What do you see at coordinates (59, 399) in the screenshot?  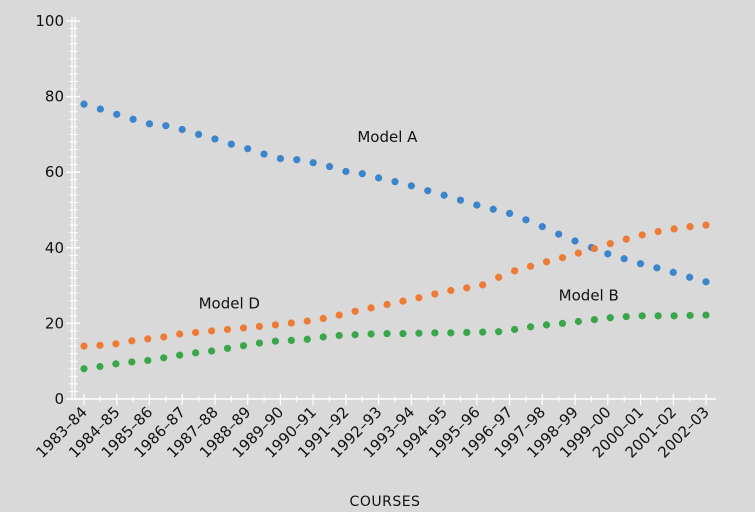 I see `y-tick-label: 0` at bounding box center [59, 399].